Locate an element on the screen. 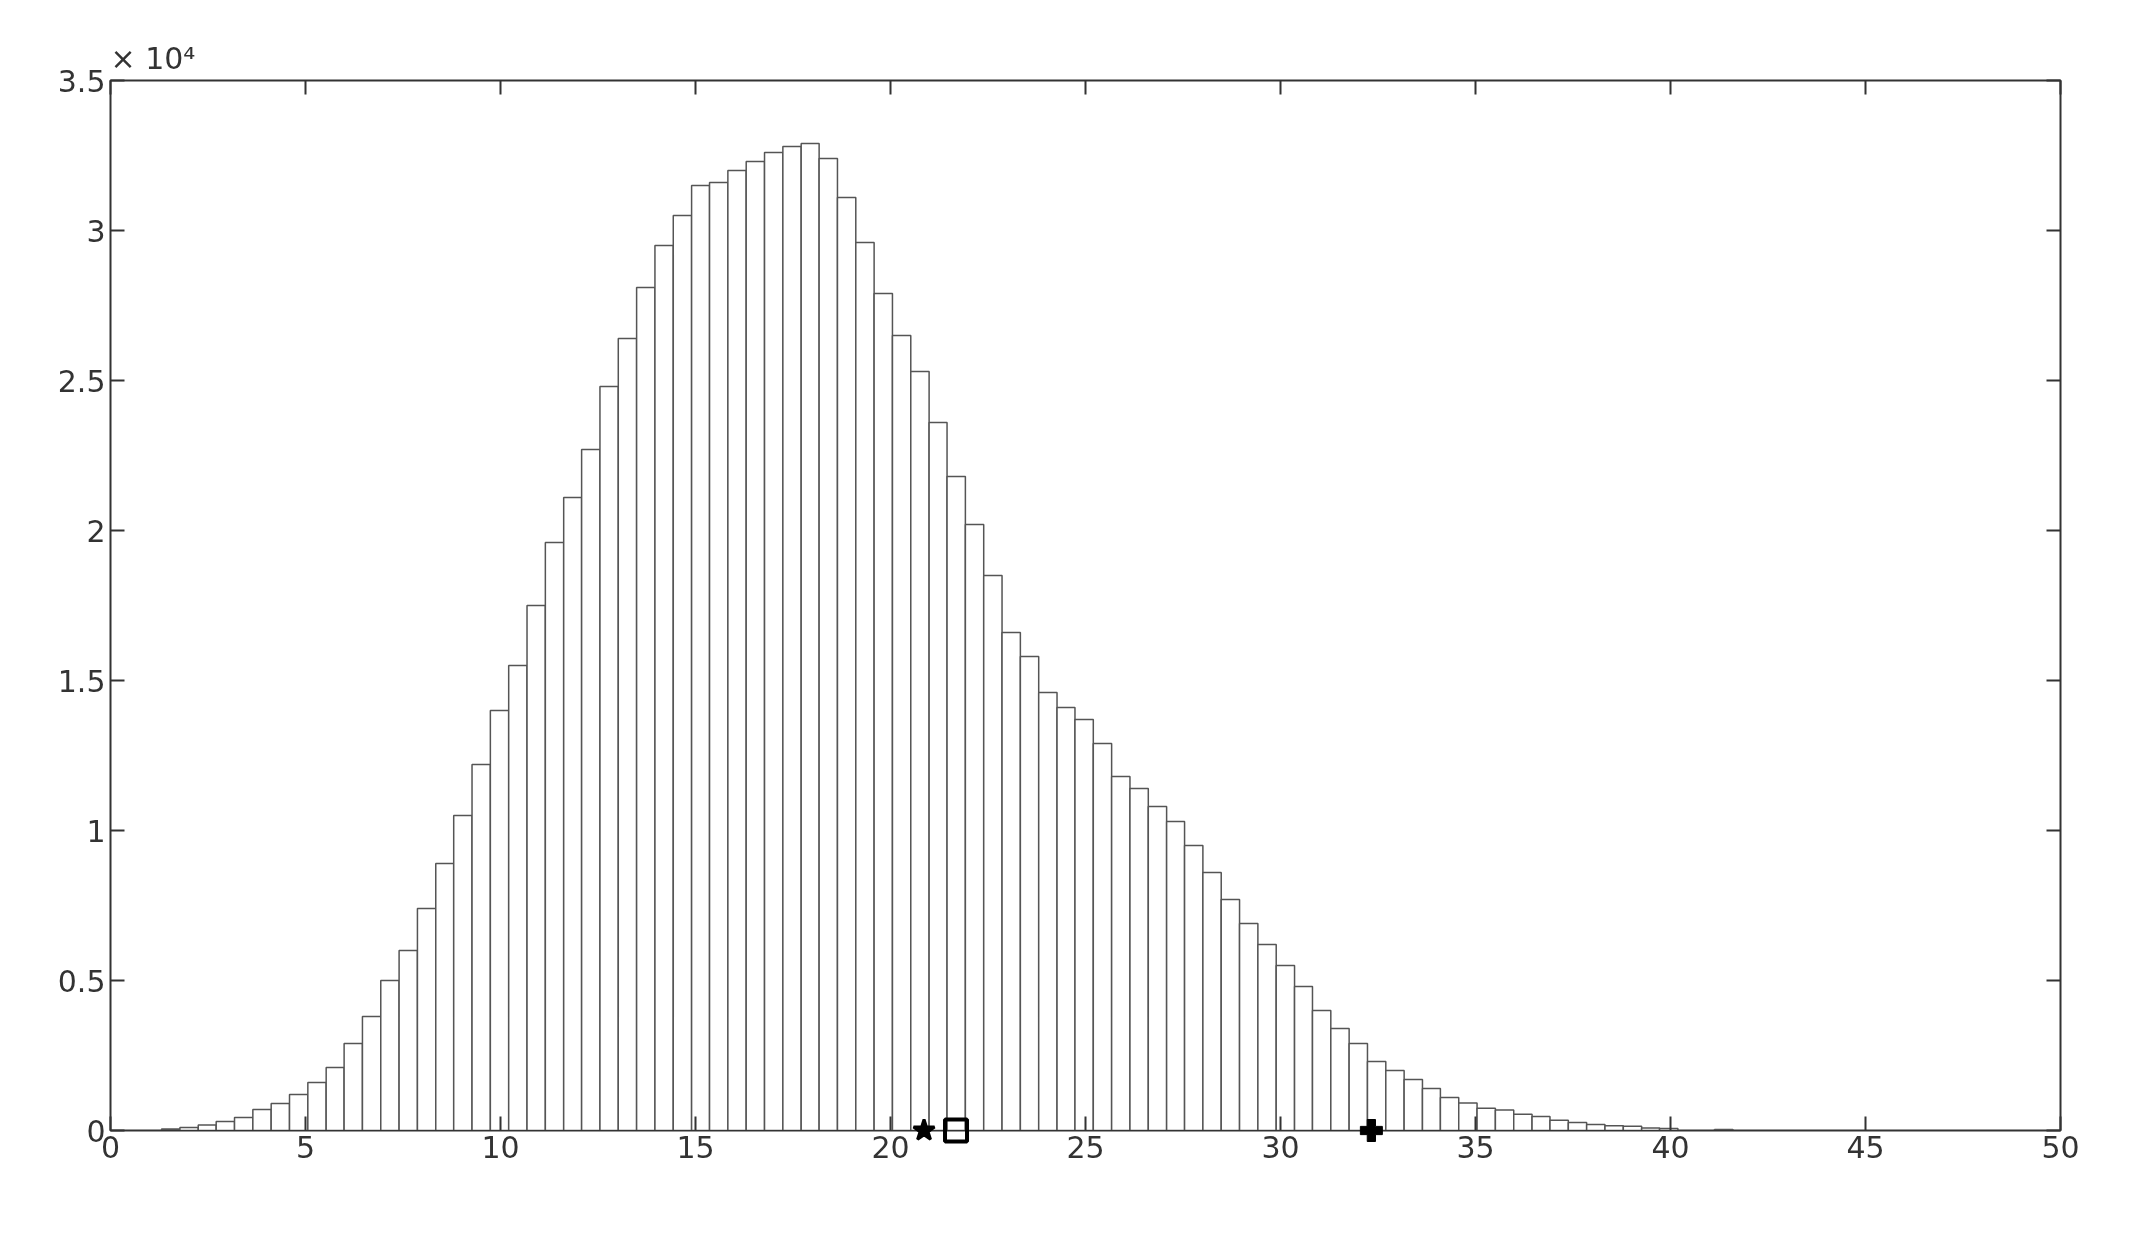 The image size is (2146, 1253). x-tick-label: 10 is located at coordinates (500, 1147).